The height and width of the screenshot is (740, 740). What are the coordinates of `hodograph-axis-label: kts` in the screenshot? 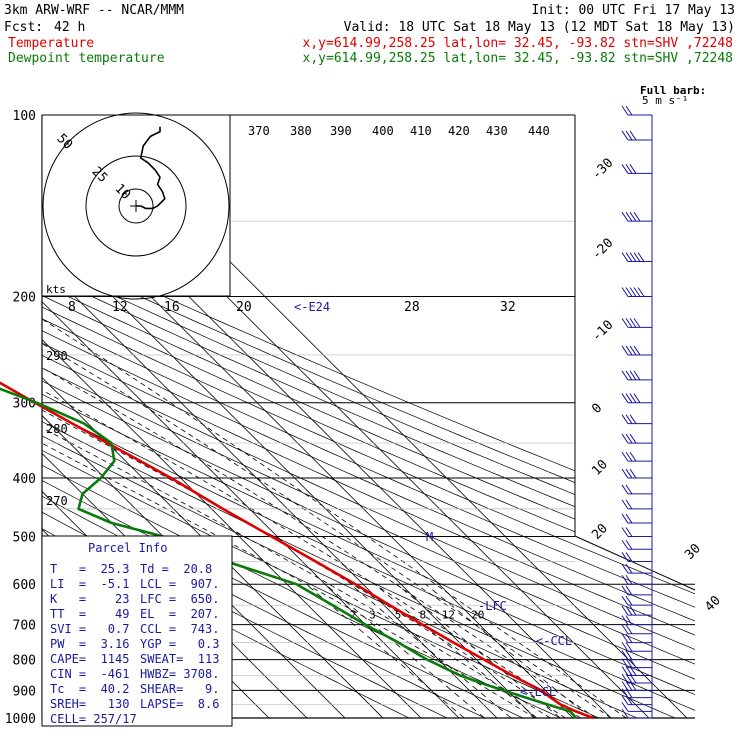 It's located at (56, 289).